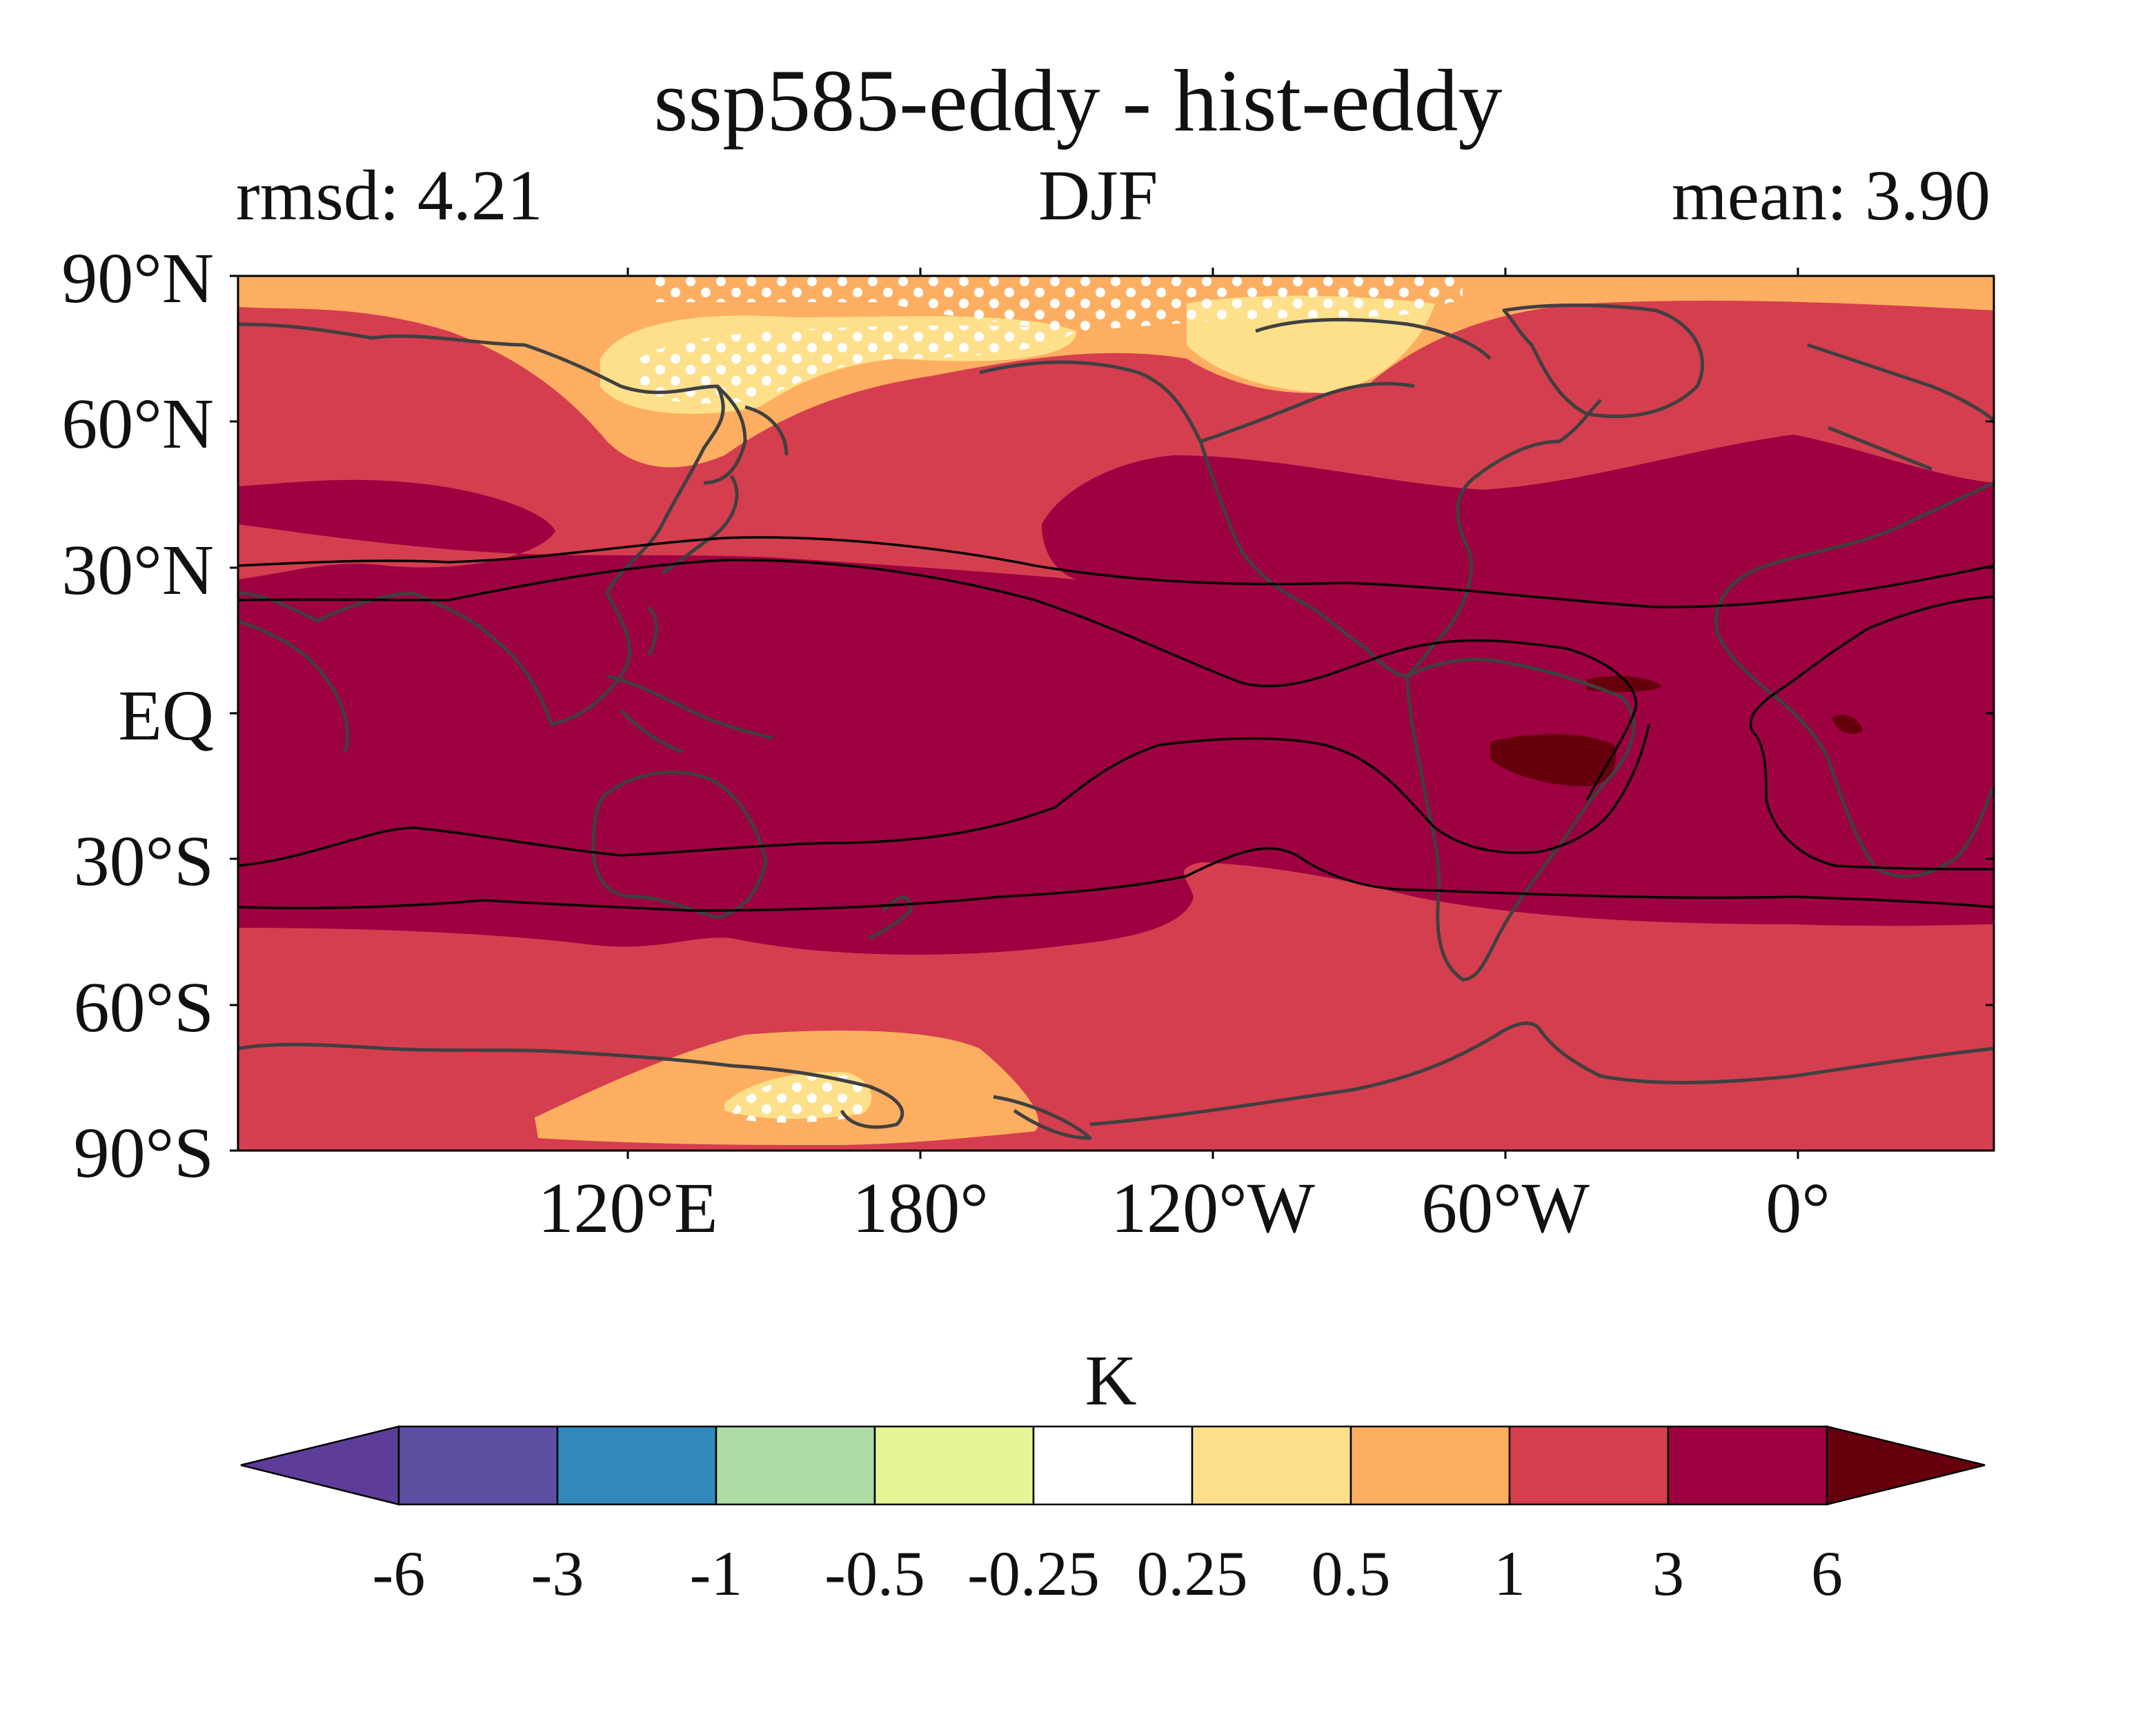 This screenshot has width=2156, height=1710. Describe the element at coordinates (627, 1208) in the screenshot. I see `lon-label-120e: 120°E` at that location.